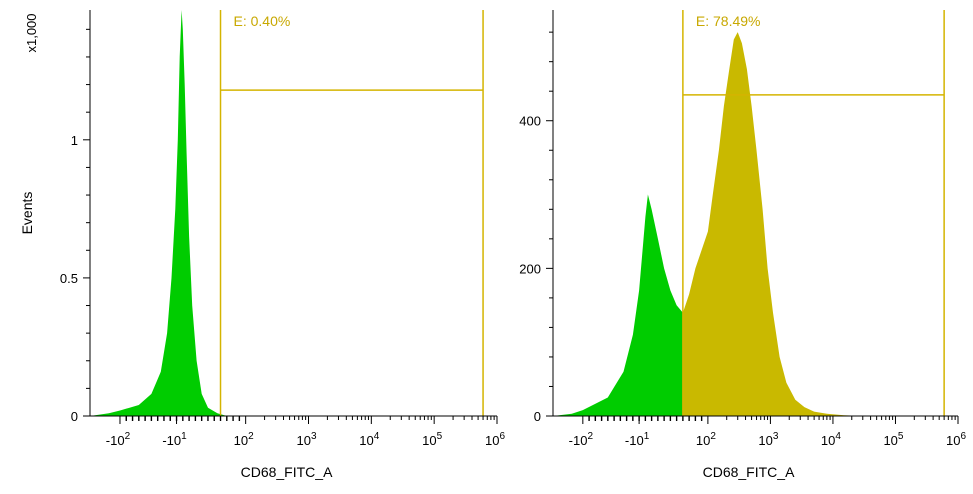 The image size is (973, 494). Describe the element at coordinates (262, 21) in the screenshot. I see `gate-label: E: 0.40%` at that location.